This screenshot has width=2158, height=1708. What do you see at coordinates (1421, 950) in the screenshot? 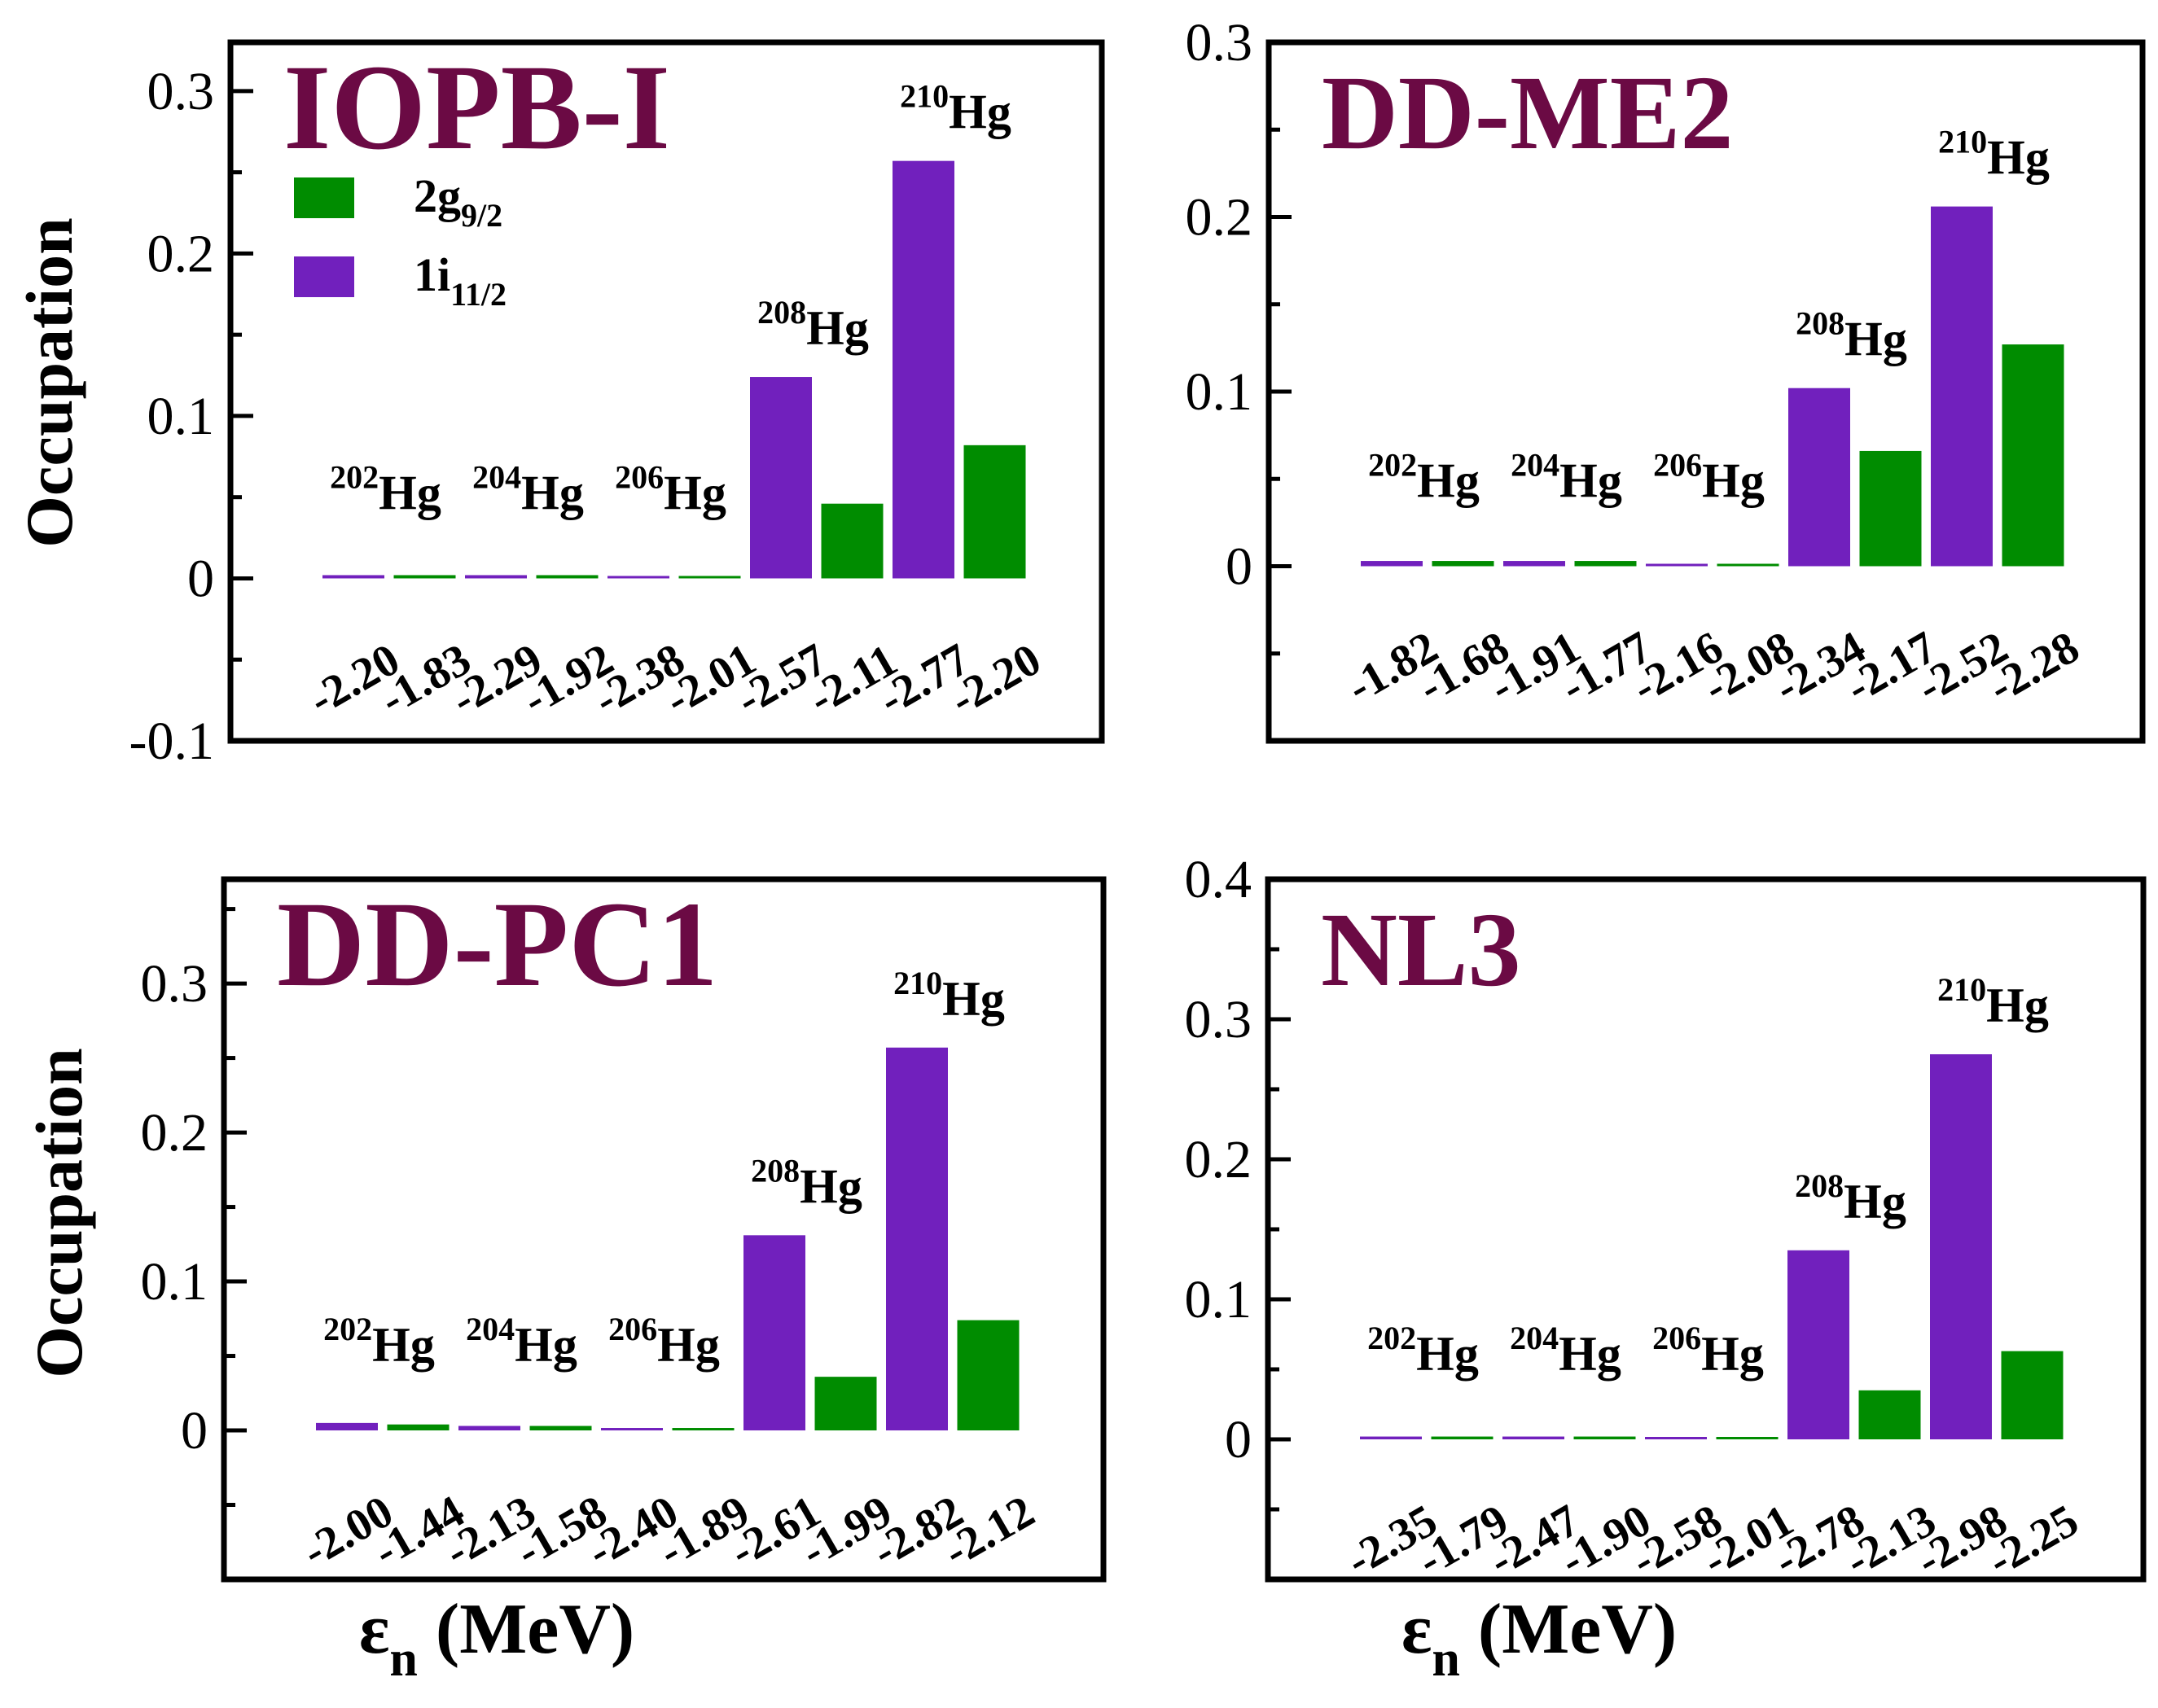
I see `panel-title: NL3` at bounding box center [1421, 950].